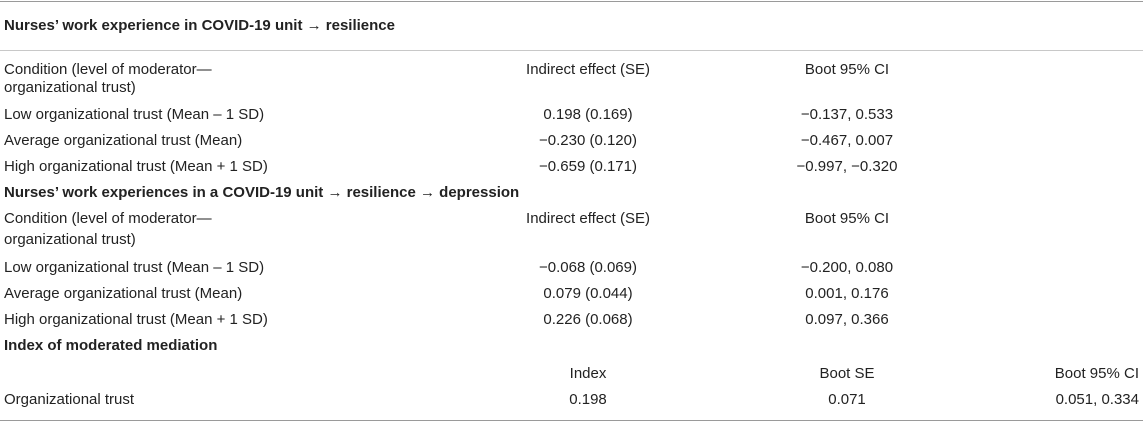 This screenshot has height=424, width=1143. I want to click on section2-row-average-ci: 0.001, 0.176, so click(847, 293).